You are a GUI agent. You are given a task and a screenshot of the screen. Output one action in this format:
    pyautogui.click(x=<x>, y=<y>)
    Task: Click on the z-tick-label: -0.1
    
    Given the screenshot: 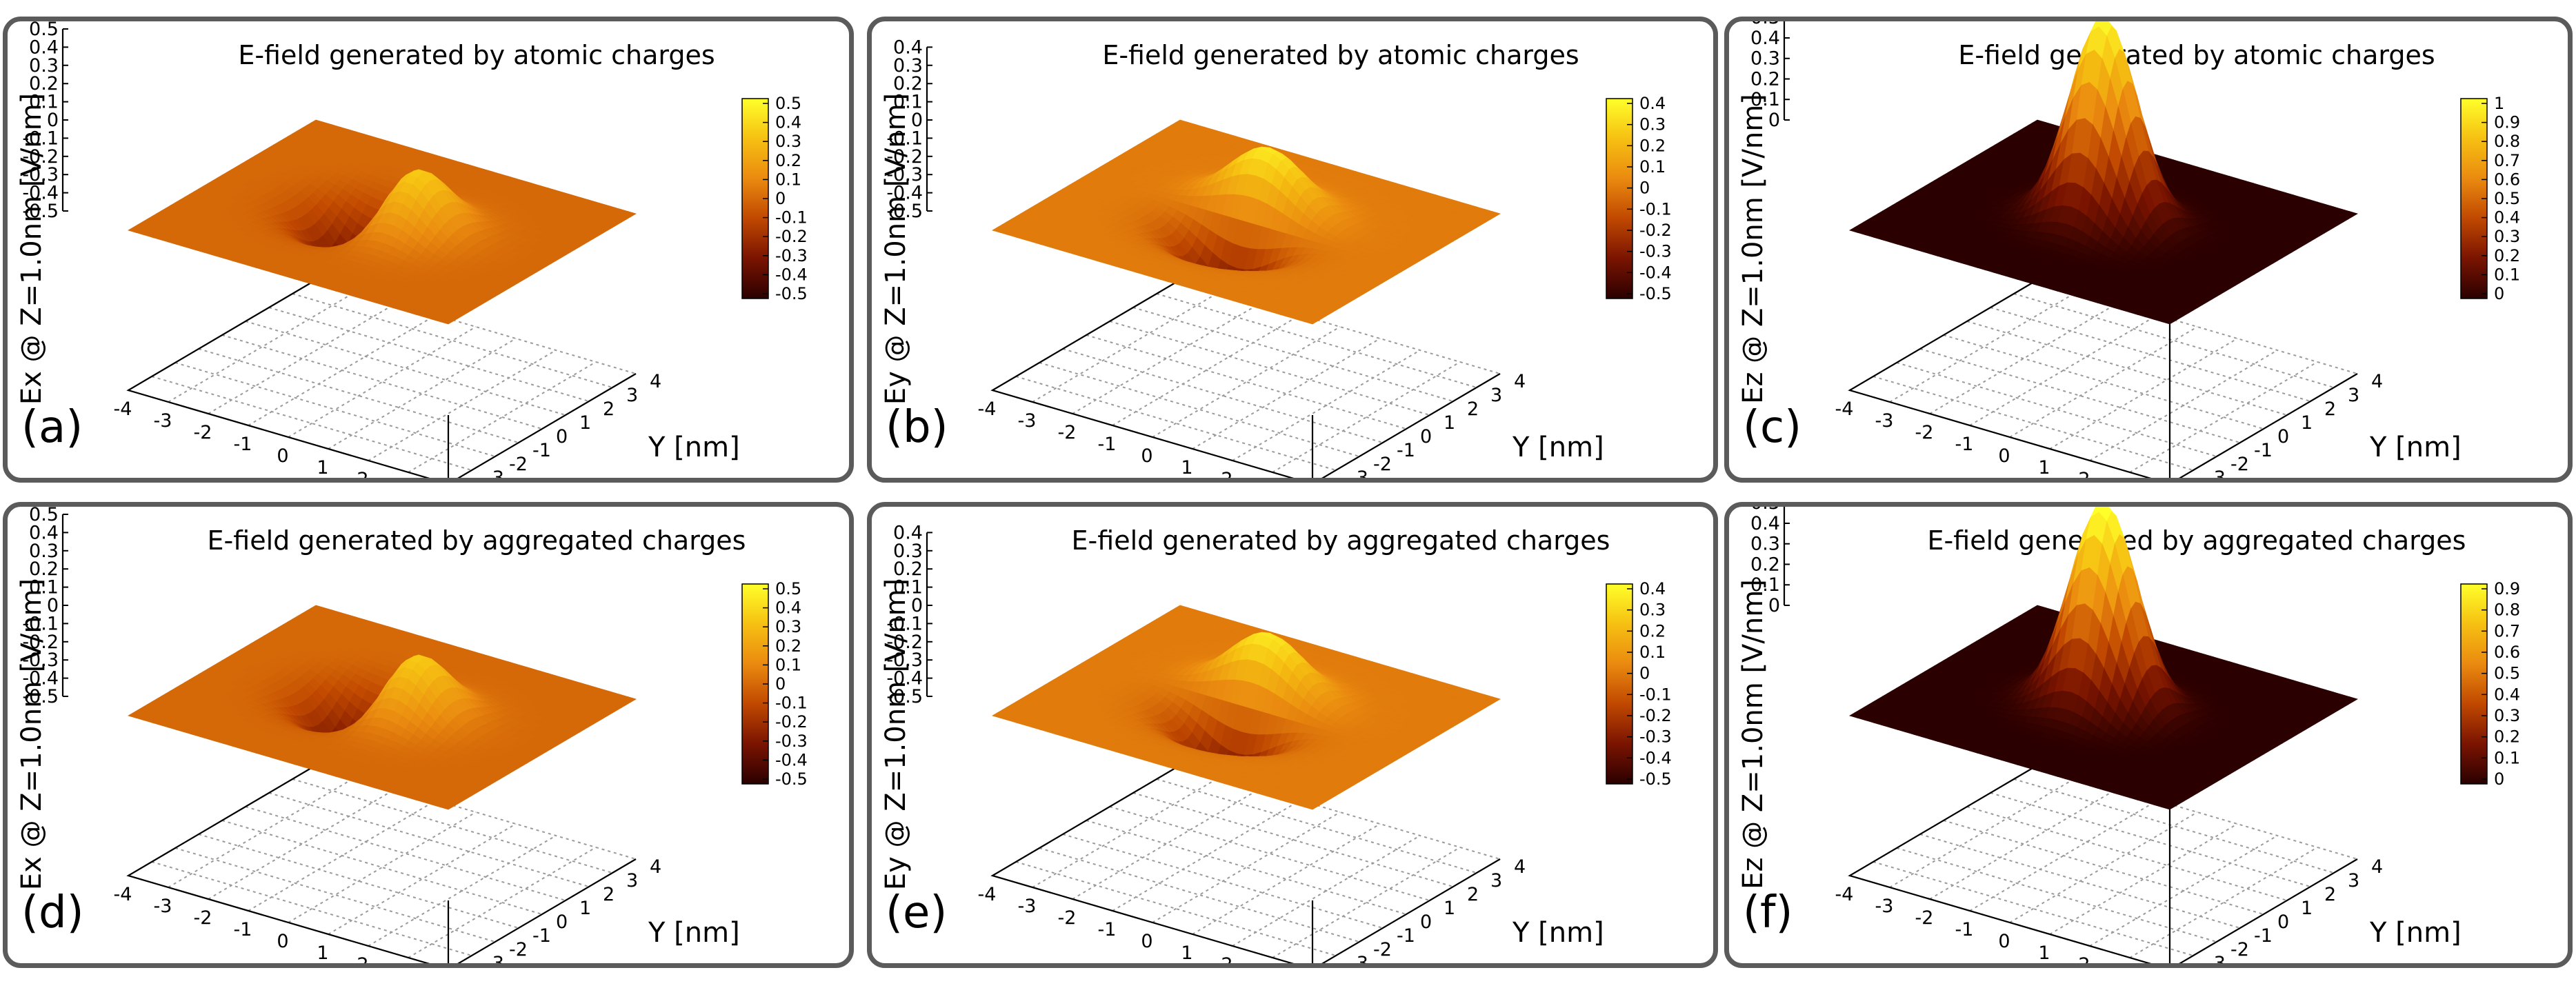 What is the action you would take?
    pyautogui.click(x=40, y=138)
    